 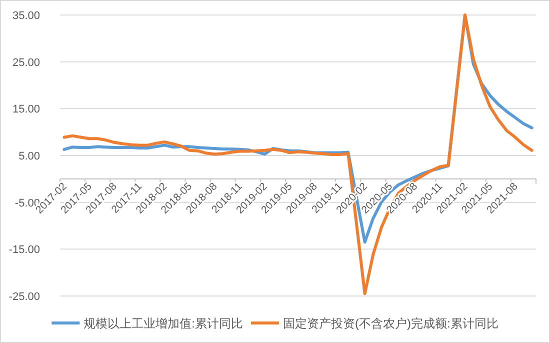 I want to click on y-tick-label: 5.00, so click(x=29, y=156).